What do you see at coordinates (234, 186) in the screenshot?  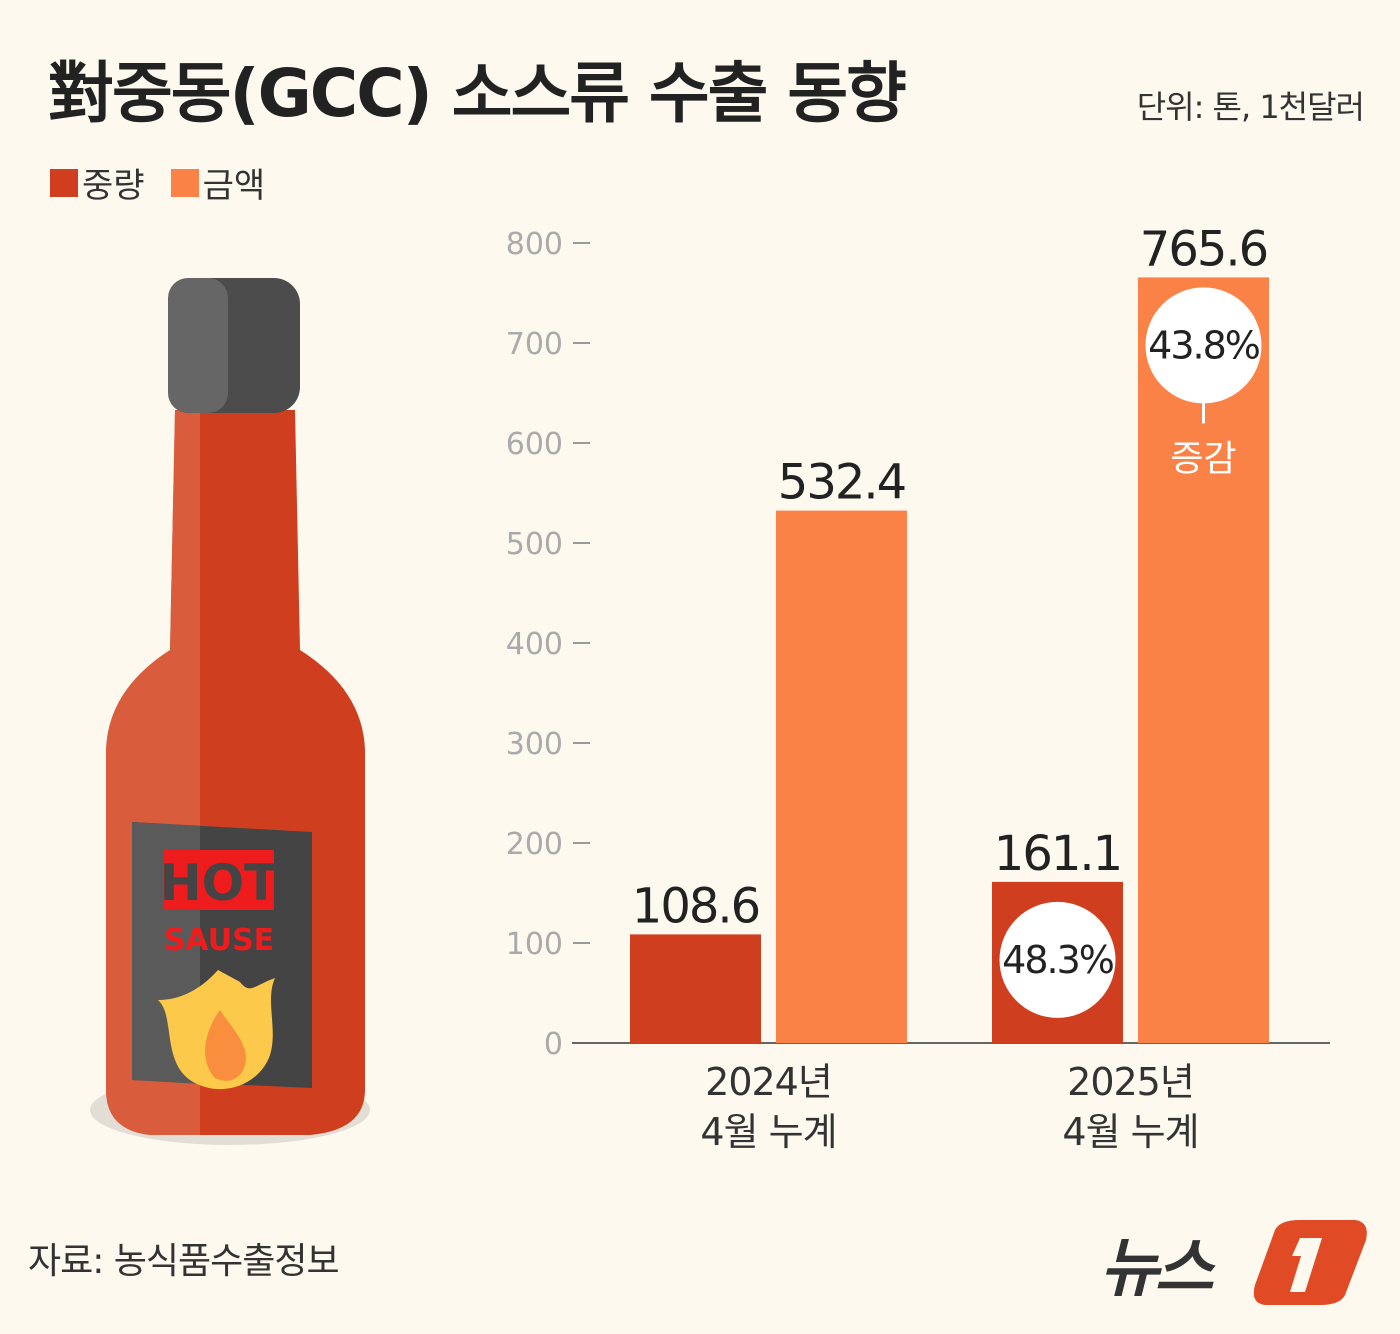 I see `legend-label: 금액` at bounding box center [234, 186].